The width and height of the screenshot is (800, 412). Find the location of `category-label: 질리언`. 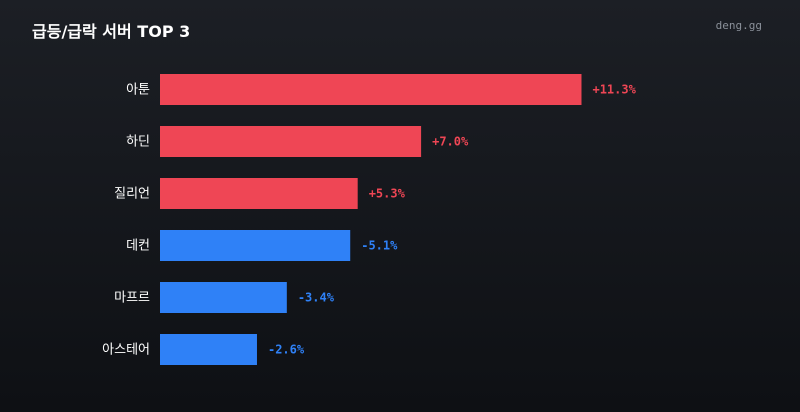

category-label: 질리언 is located at coordinates (132, 194).